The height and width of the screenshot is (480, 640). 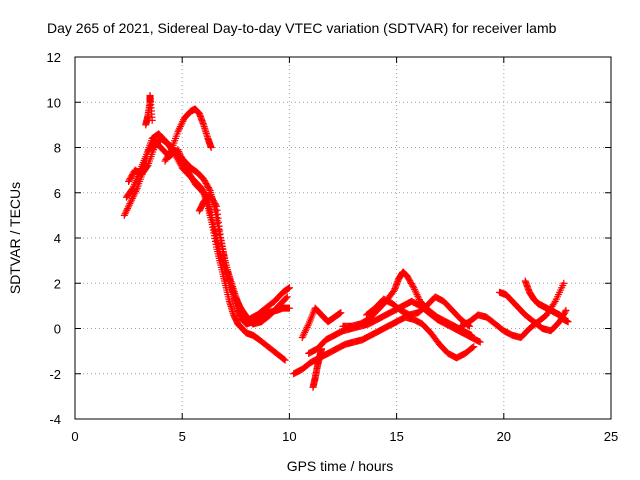 What do you see at coordinates (321, 323) in the screenshot?
I see `series-arc-h` at bounding box center [321, 323].